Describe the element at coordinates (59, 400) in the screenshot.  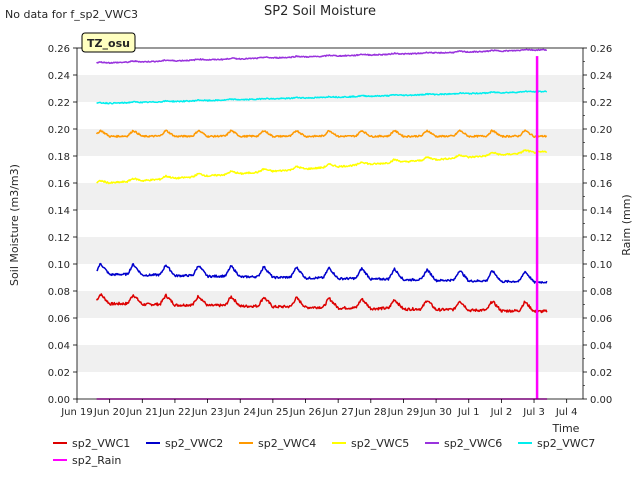
I see `y-tick-label: 0.00` at that location.